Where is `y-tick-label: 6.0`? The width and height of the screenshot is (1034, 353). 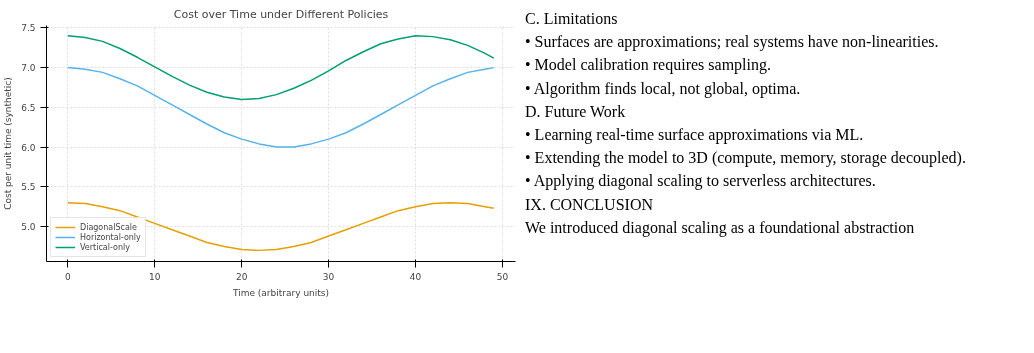 y-tick-label: 6.0 is located at coordinates (28, 147).